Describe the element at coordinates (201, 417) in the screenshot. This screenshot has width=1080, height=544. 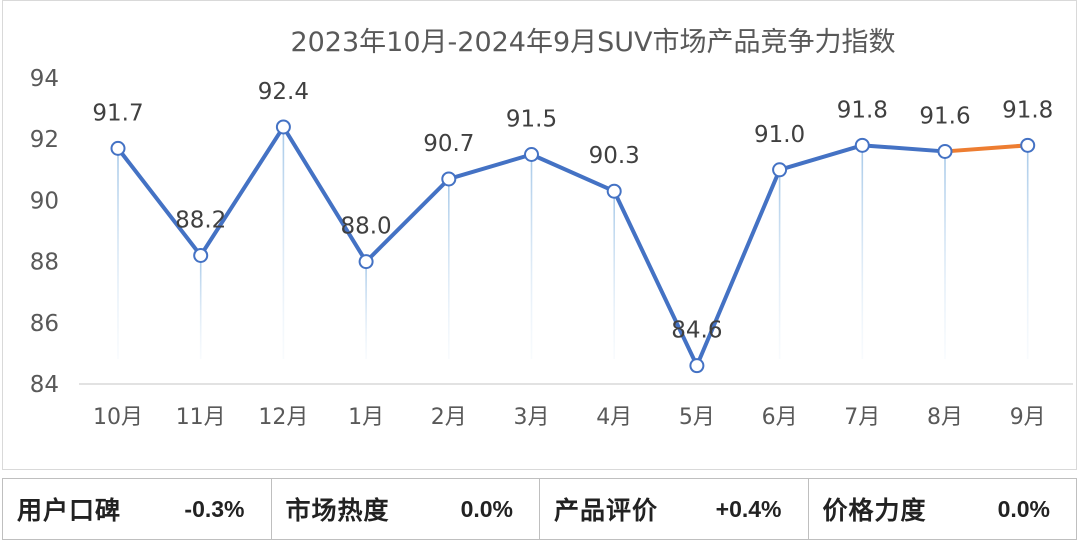
I see `x-tick-label: 11月` at that location.